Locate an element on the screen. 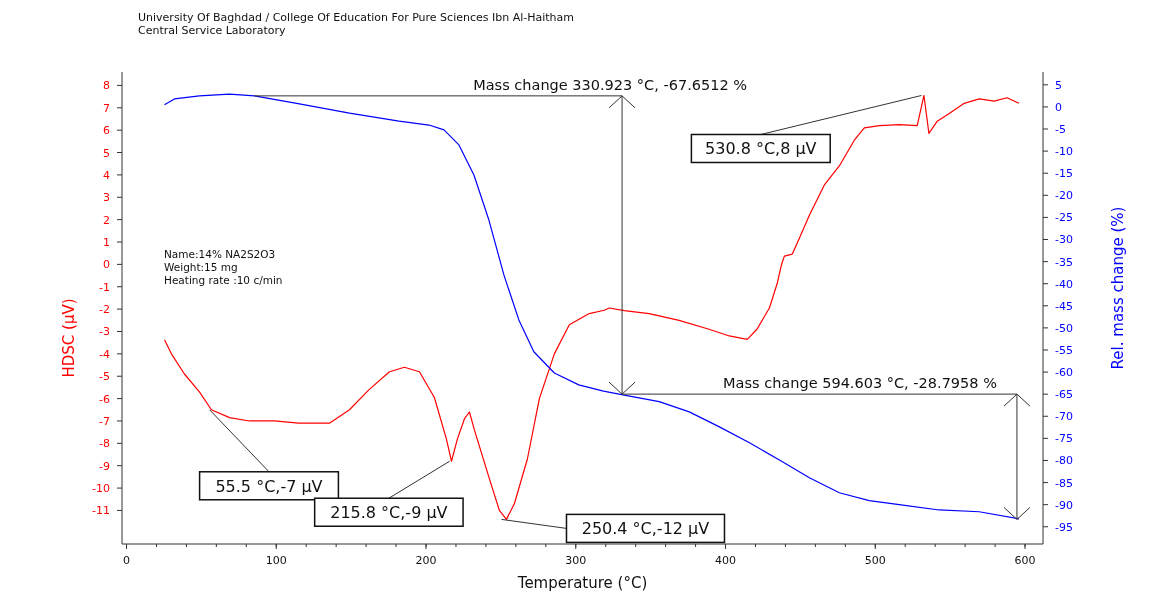 The height and width of the screenshot is (596, 1164). y-tick-label: 0 is located at coordinates (106, 265).